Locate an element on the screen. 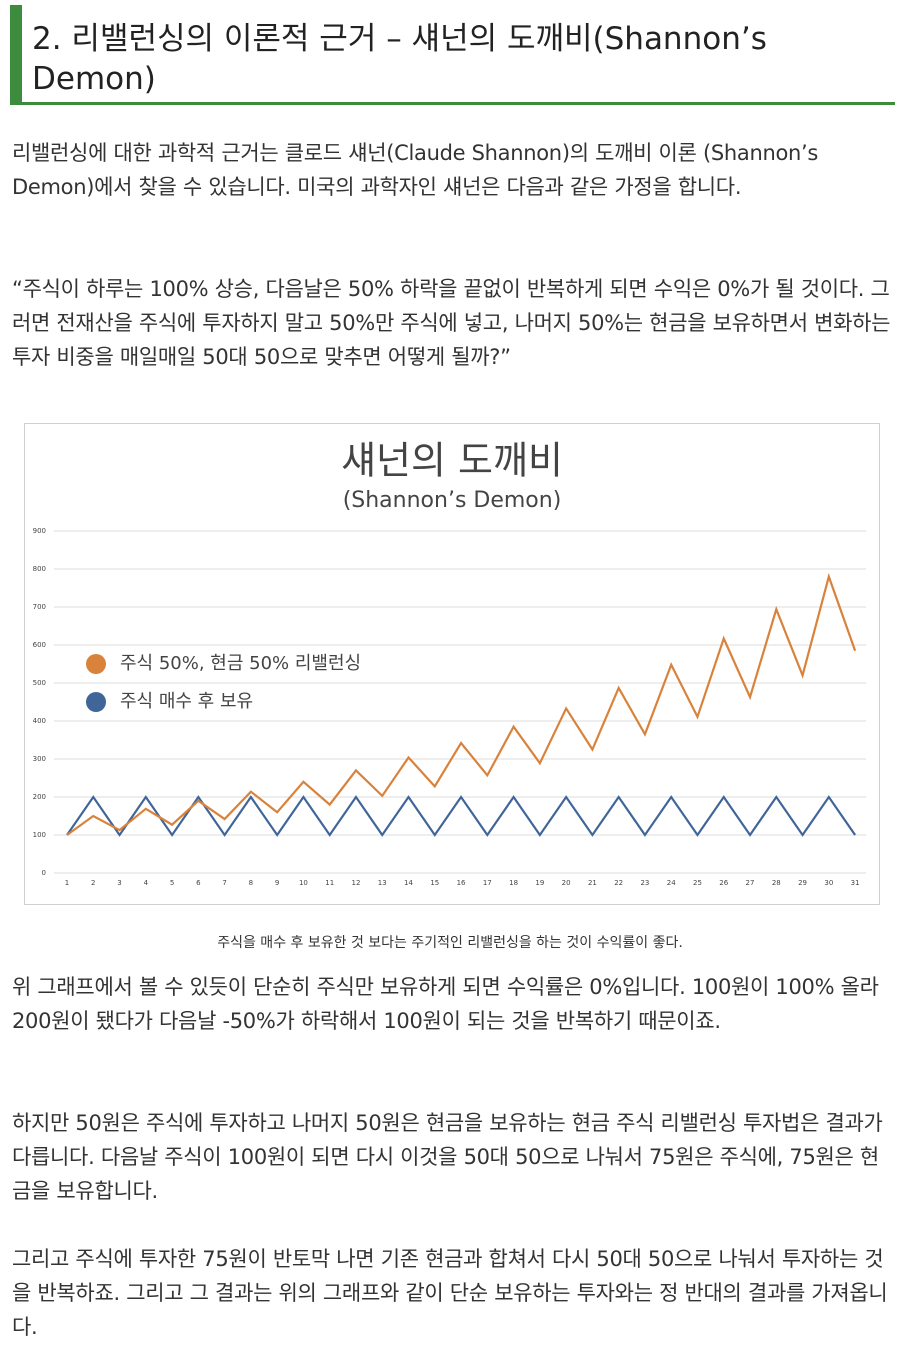  x-tick-label: 15 is located at coordinates (434, 883).